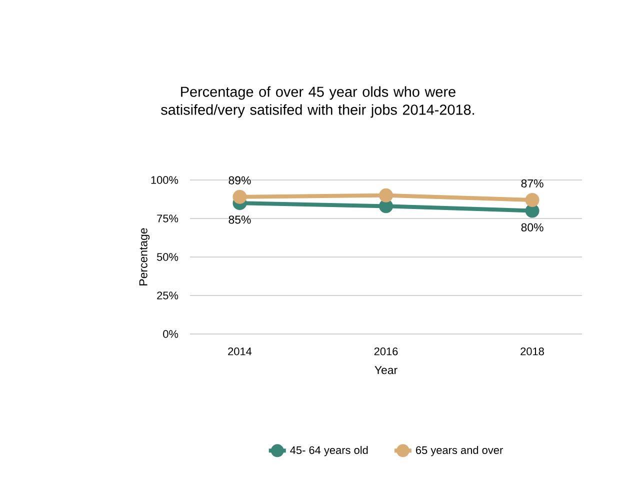  What do you see at coordinates (532, 227) in the screenshot?
I see `data-label: 80%` at bounding box center [532, 227].